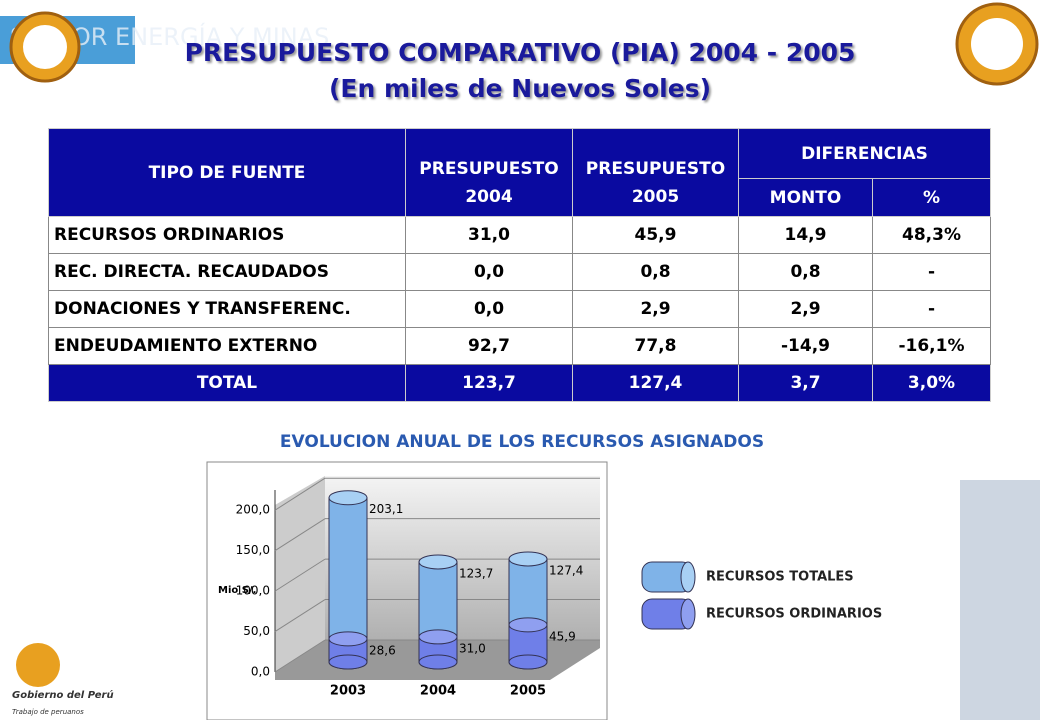 The width and height of the screenshot is (1040, 720). What do you see at coordinates (227, 272) in the screenshot?
I see `table-cell: REC. DIRECTA. RECAUDADOS` at bounding box center [227, 272].